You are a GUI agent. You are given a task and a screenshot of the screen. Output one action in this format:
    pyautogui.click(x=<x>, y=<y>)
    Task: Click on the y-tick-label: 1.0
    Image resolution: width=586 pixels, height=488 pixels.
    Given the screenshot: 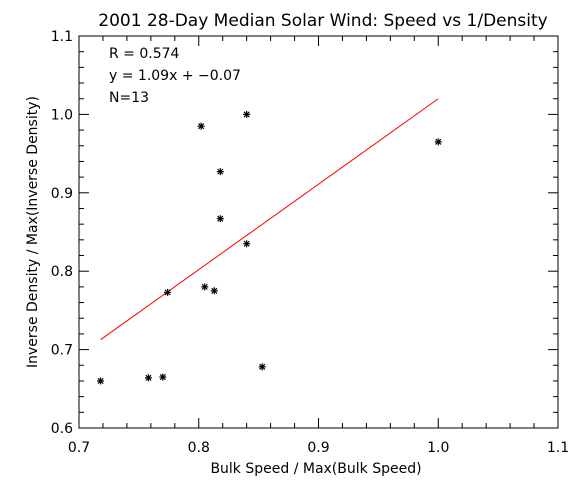 What is the action you would take?
    pyautogui.click(x=62, y=115)
    